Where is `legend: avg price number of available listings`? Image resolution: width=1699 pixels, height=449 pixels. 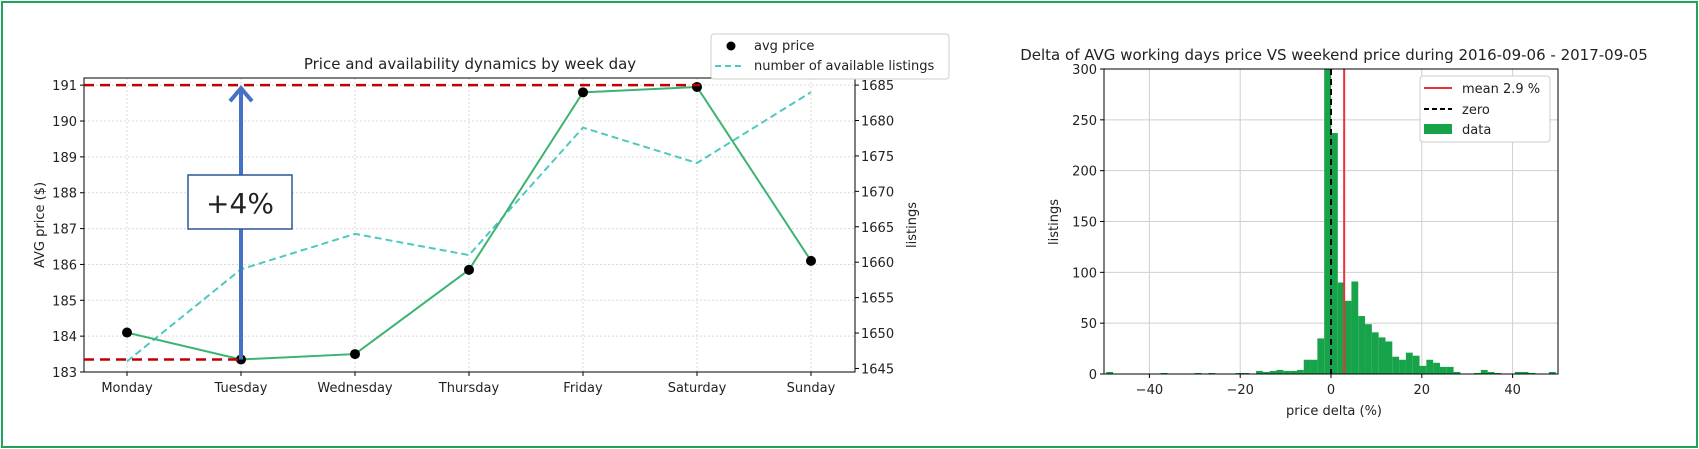 legend: avg price number of available listings is located at coordinates (830, 56).